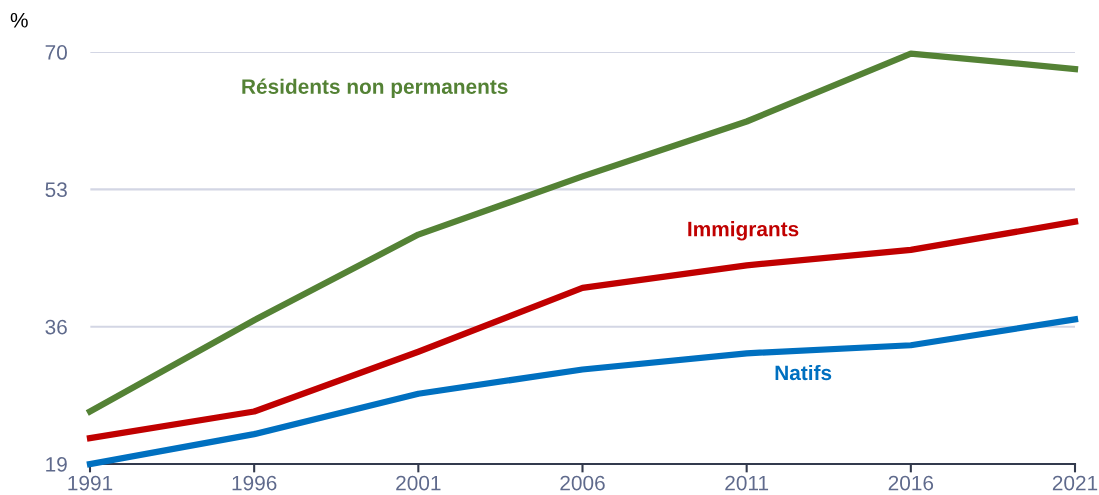  What do you see at coordinates (911, 483) in the screenshot?
I see `x-tick-label: 2016` at bounding box center [911, 483].